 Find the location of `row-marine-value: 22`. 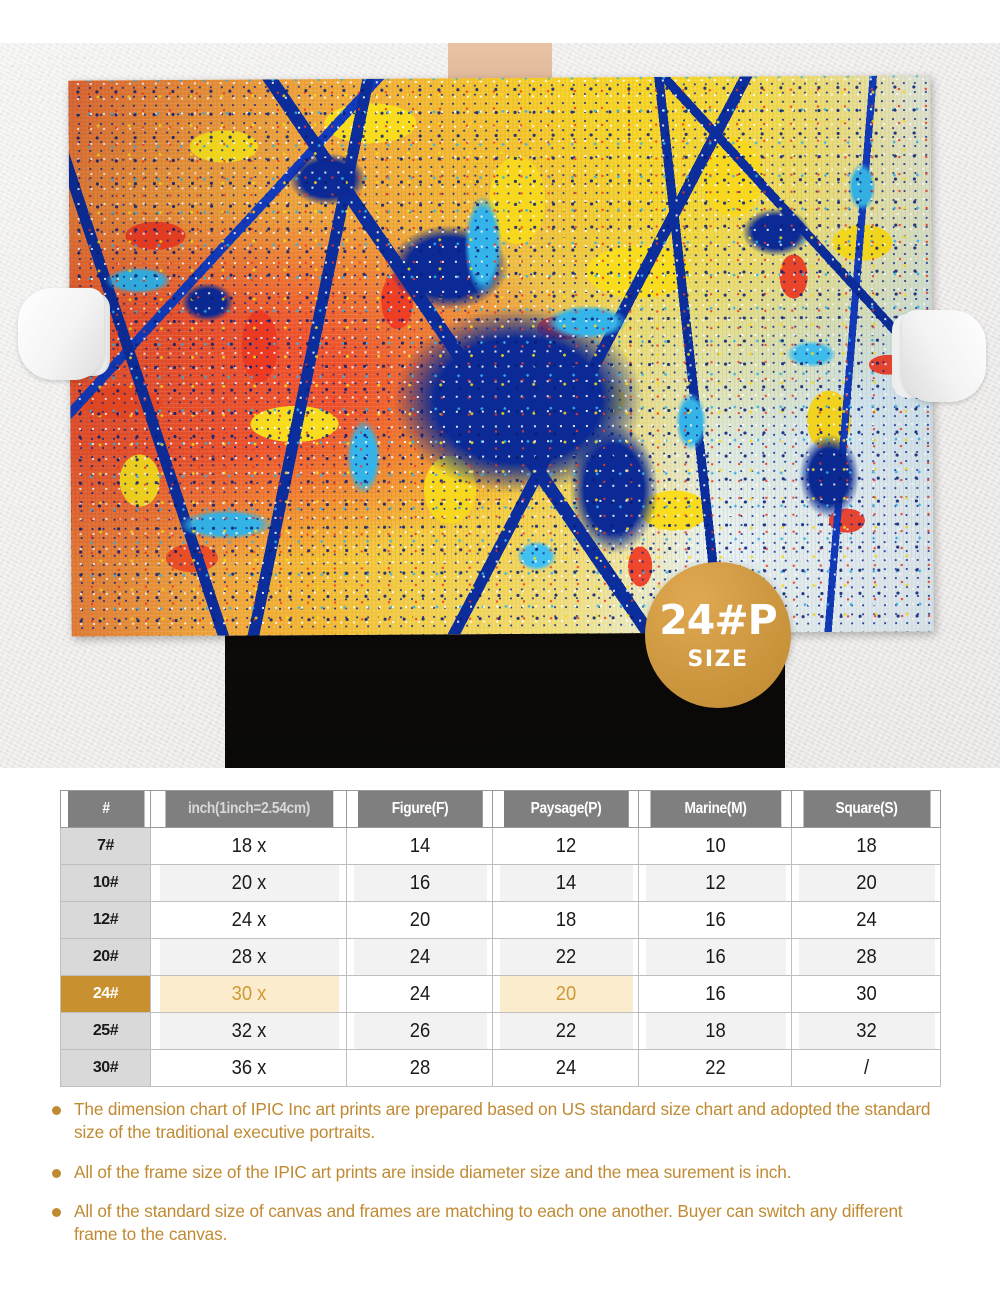

row-marine-value: 22 is located at coordinates (715, 1068).